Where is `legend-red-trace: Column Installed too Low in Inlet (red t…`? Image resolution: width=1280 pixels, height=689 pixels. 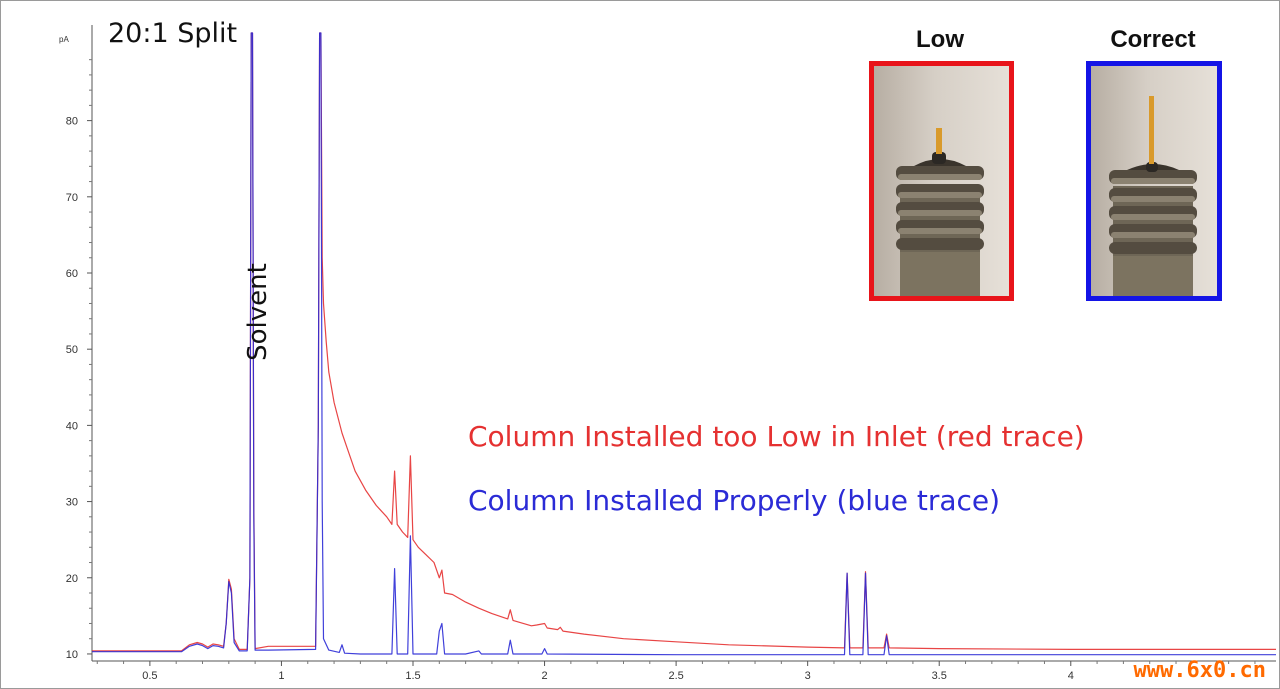
legend-red-trace: Column Installed too Low in Inlet (red t… is located at coordinates (776, 436).